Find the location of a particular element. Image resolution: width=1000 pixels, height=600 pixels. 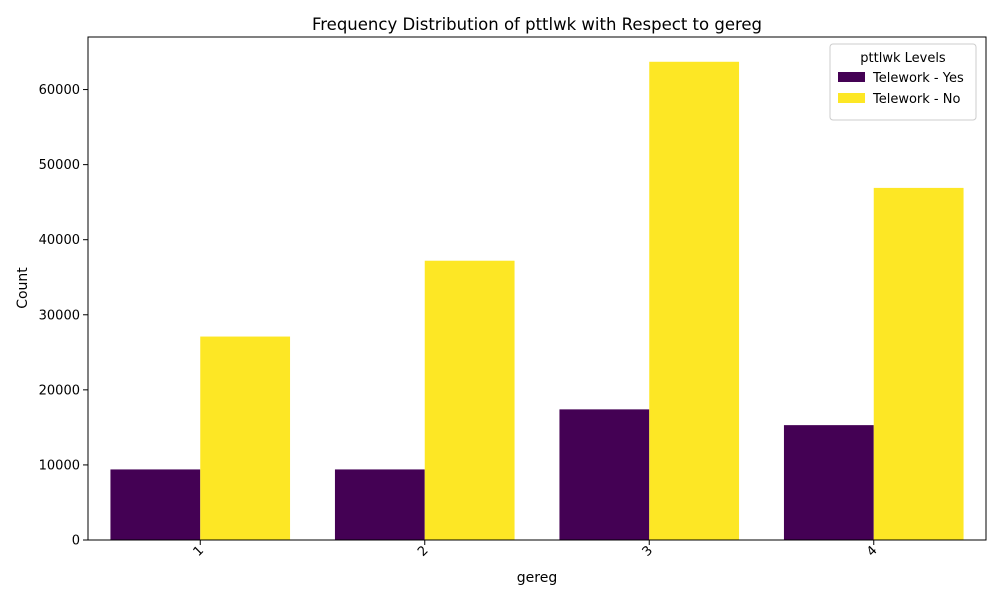

legend-title: pttlwk Levels is located at coordinates (903, 58).